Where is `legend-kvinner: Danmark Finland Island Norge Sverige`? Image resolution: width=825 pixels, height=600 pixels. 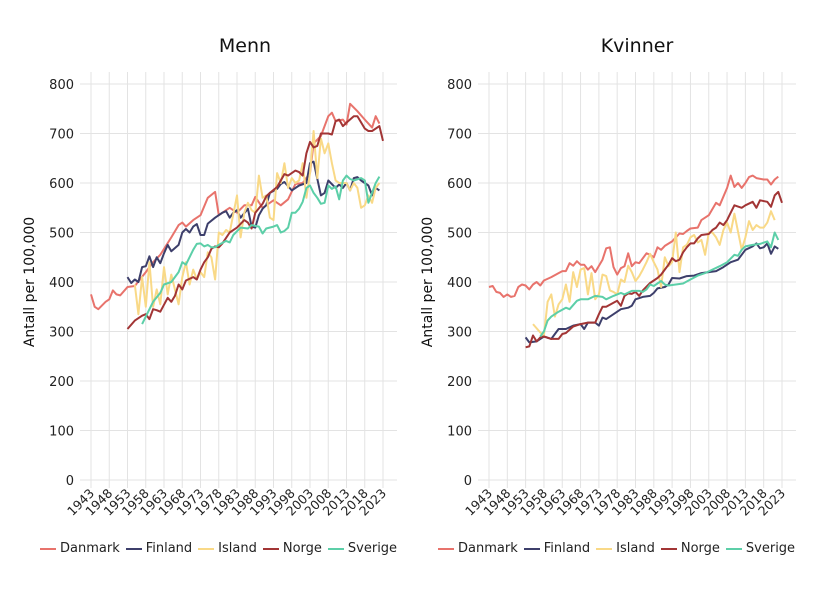
legend-kvinner: Danmark Finland Island Norge Sverige is located at coordinates (619, 548).